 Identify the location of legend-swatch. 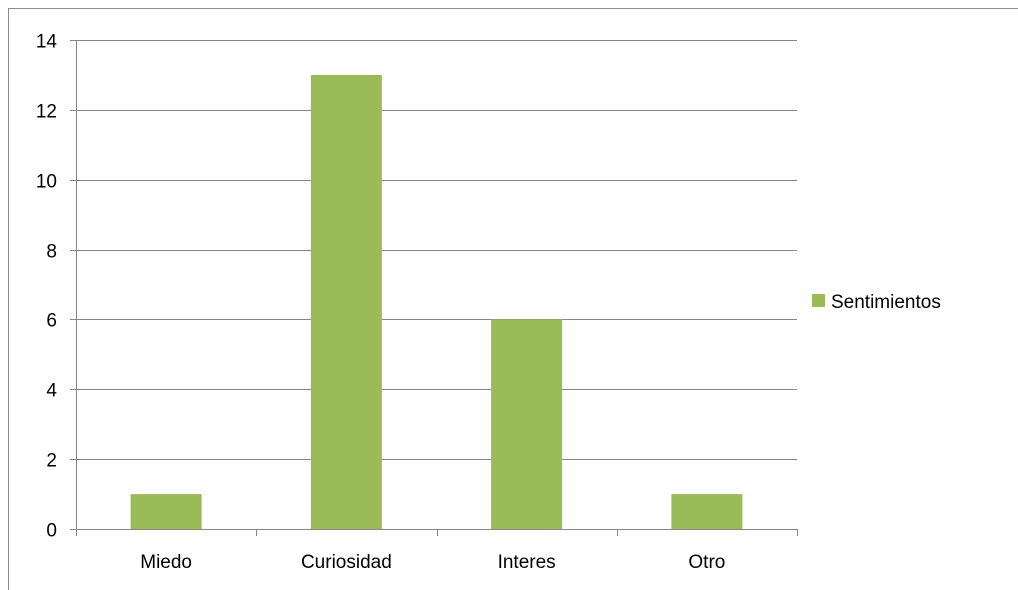
(818, 300).